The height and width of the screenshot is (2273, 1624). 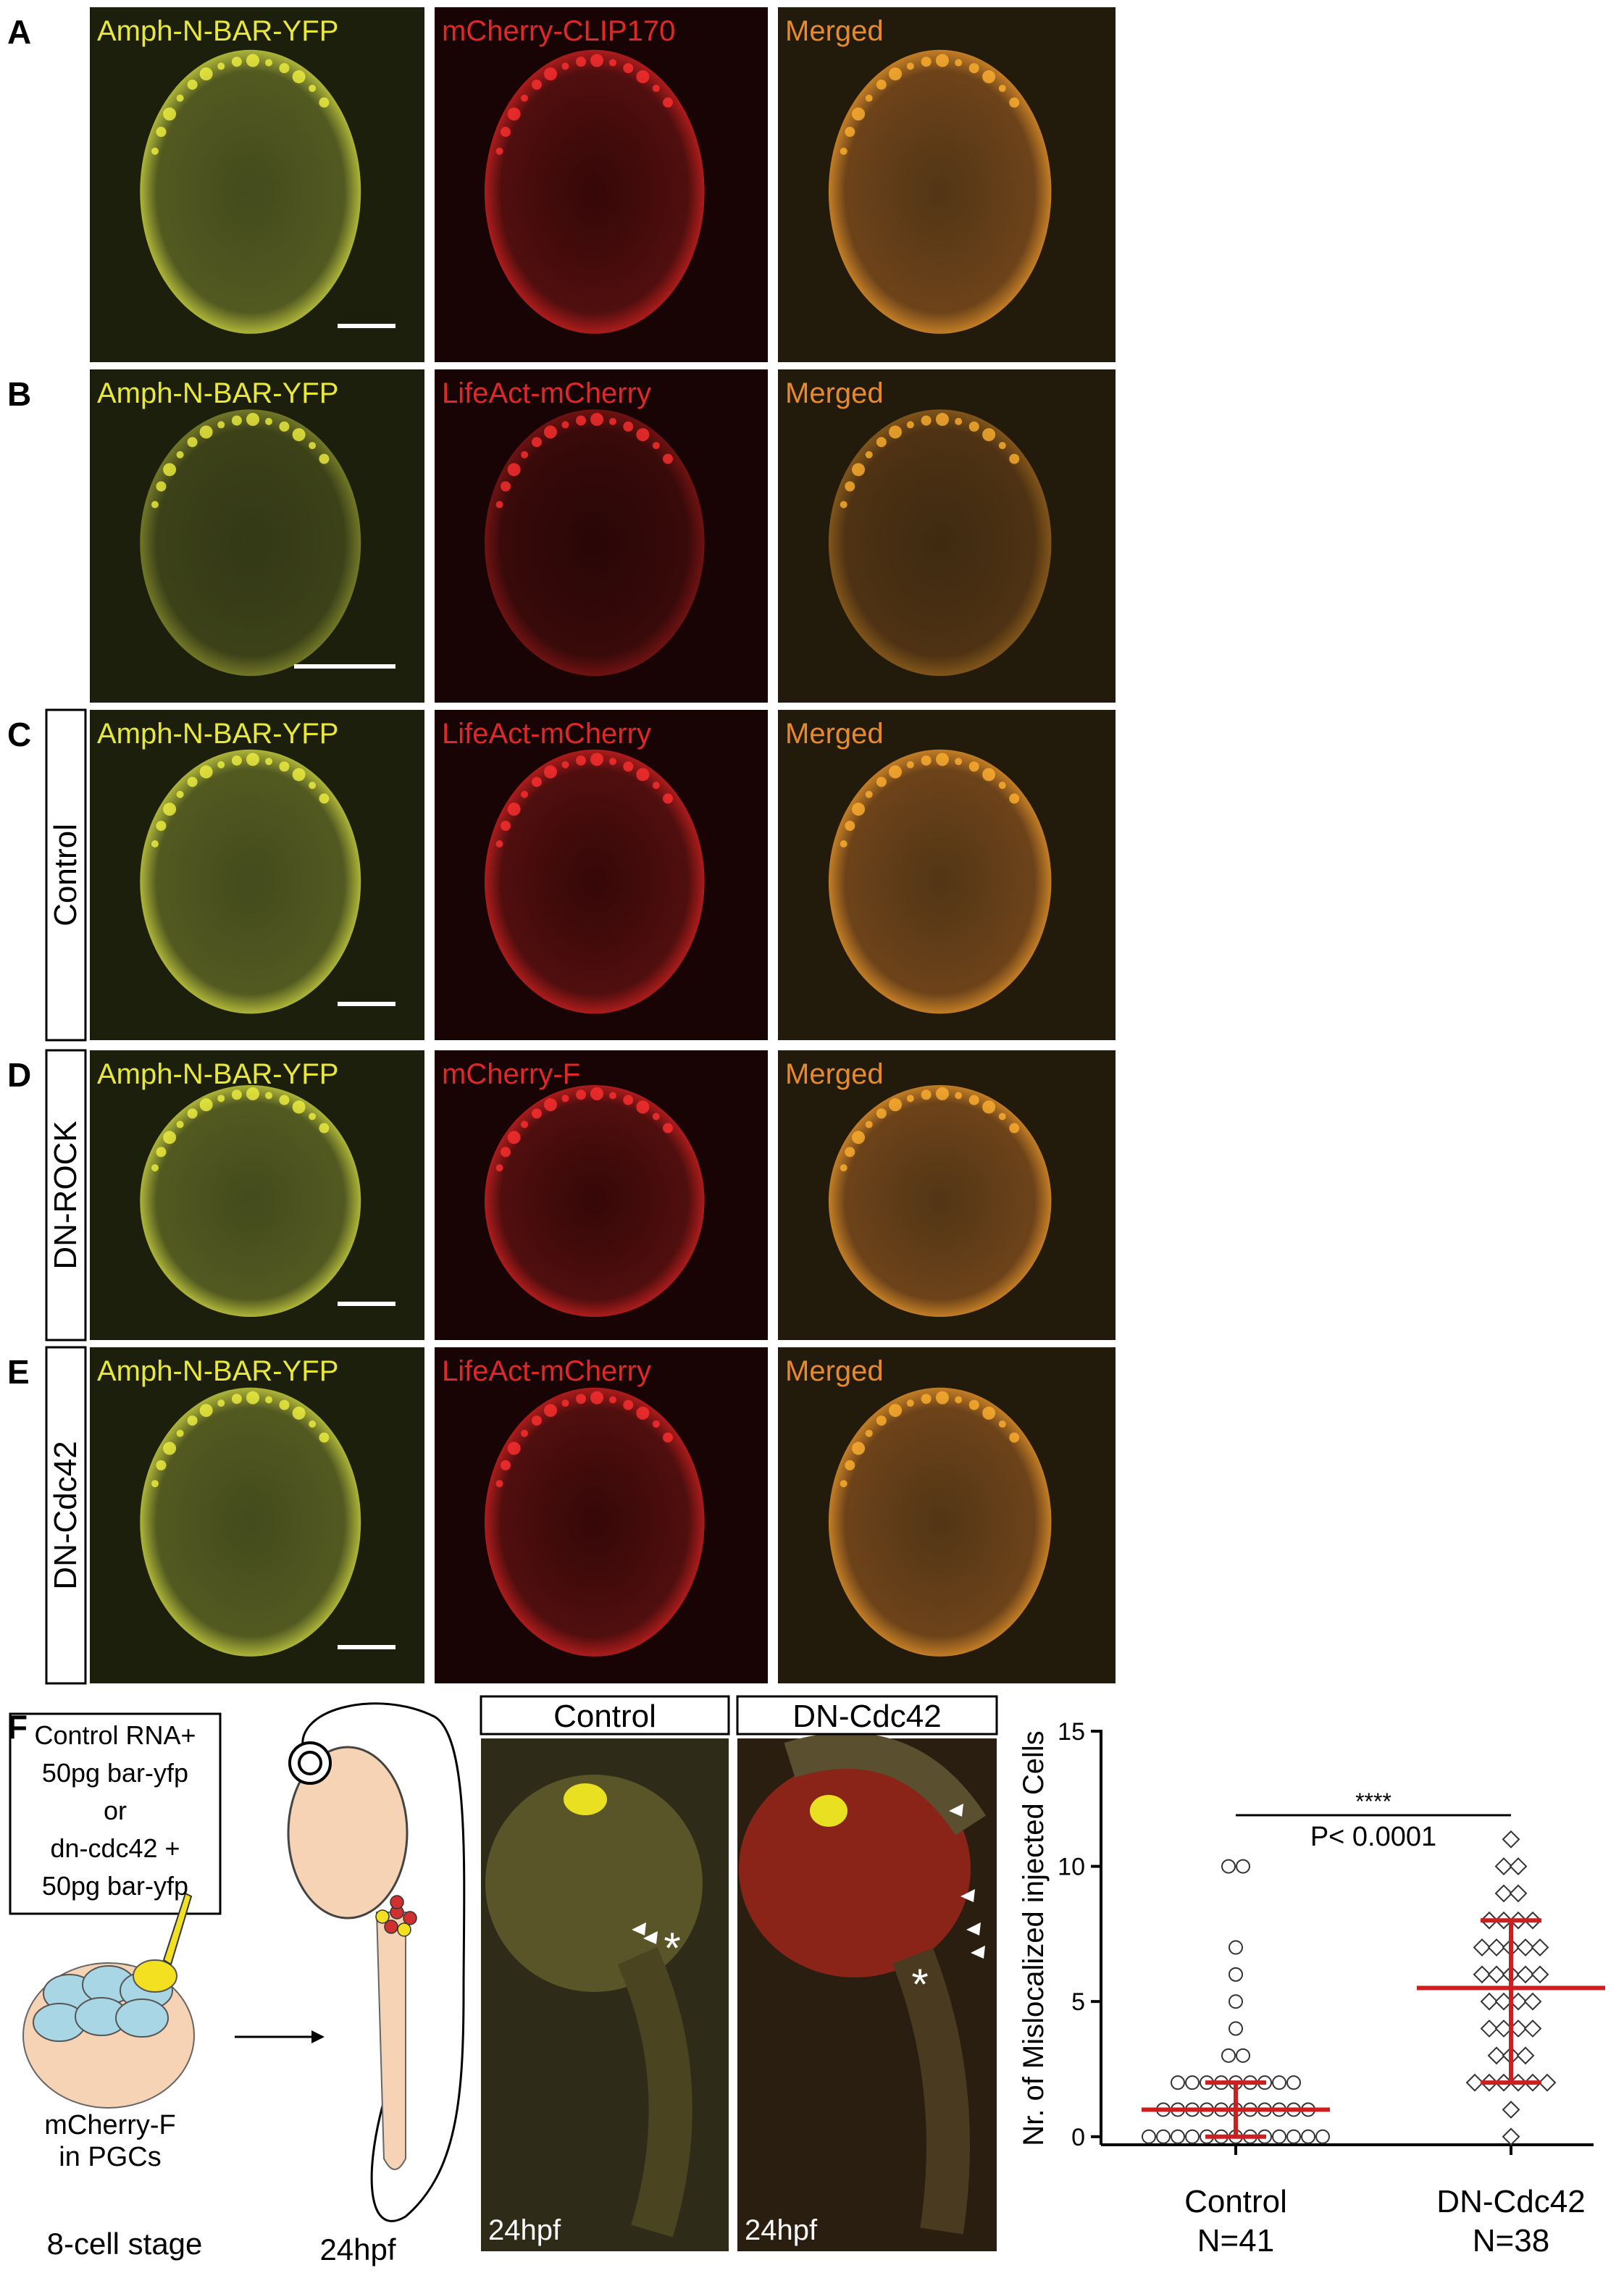 I want to click on side-label-box, so click(x=66, y=1515).